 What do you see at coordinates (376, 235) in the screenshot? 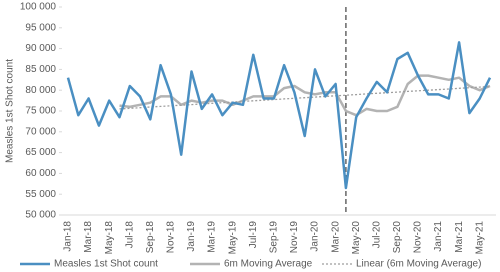
I see `x-tick-label: Jul-20` at bounding box center [376, 235].